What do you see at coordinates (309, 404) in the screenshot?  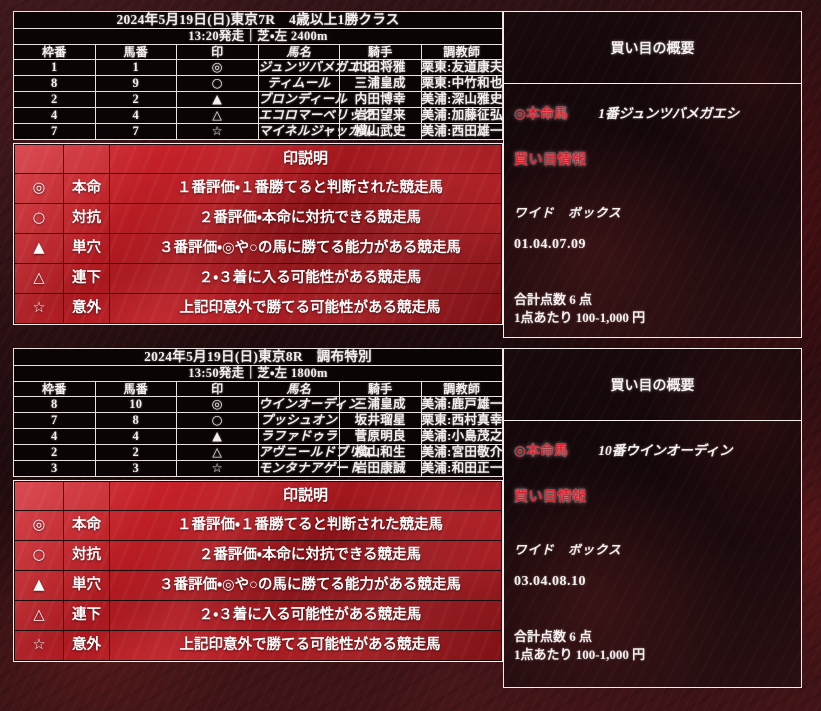 I see `cell-horse-name: ウインオーディン` at bounding box center [309, 404].